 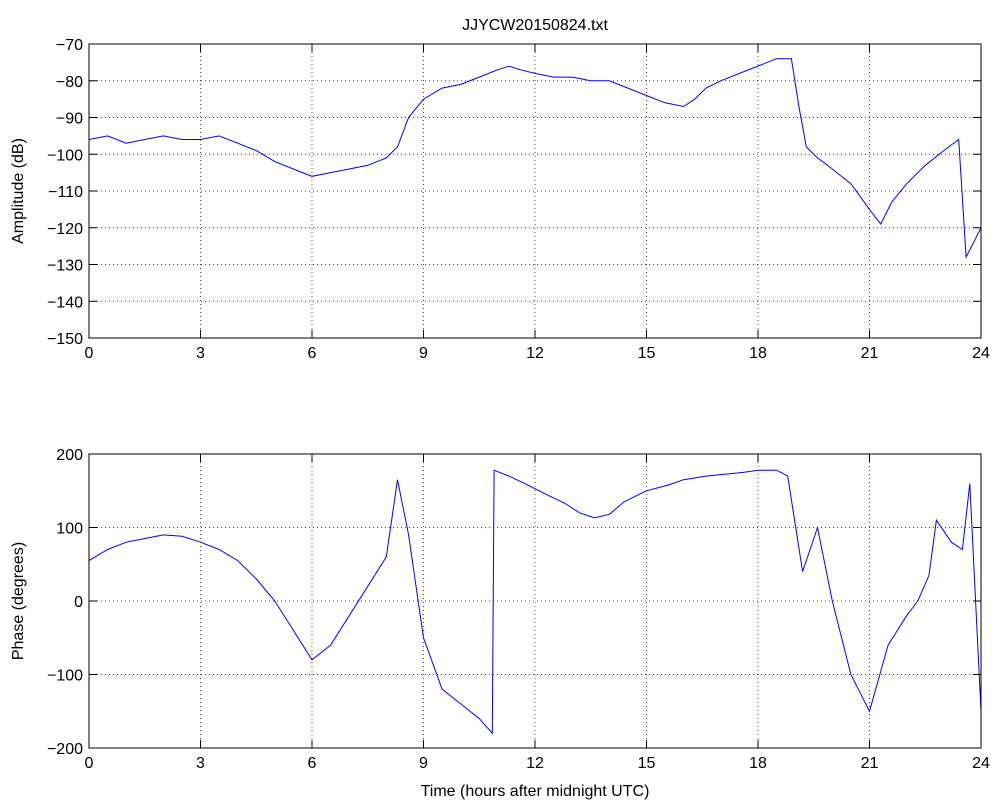 What do you see at coordinates (69, 529) in the screenshot?
I see `phase-y-tick-label: 100` at bounding box center [69, 529].